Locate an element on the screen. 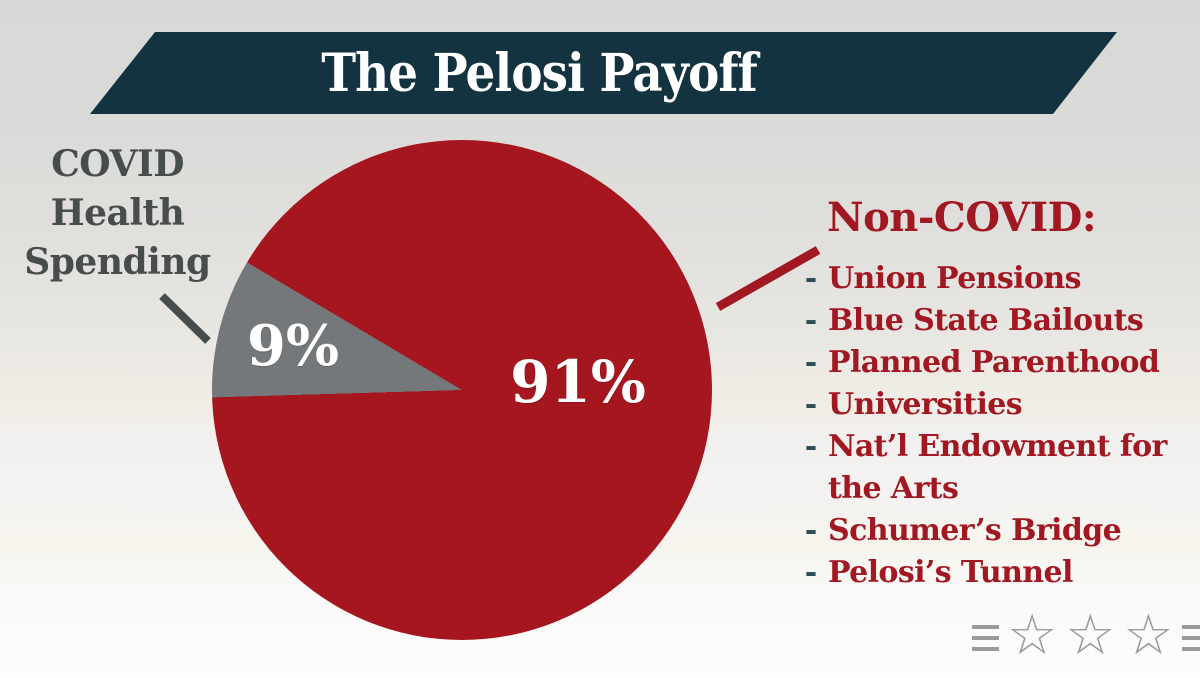 Image resolution: width=1200 pixels, height=678 pixels. list-item: - Nat’l Endowment for the Arts is located at coordinates (1001, 468).